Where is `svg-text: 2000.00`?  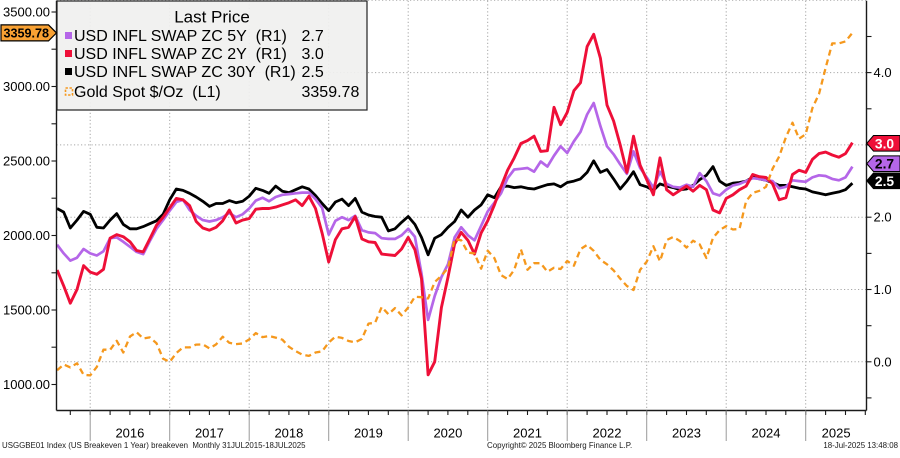
svg-text: 2000.00 is located at coordinates (26, 235).